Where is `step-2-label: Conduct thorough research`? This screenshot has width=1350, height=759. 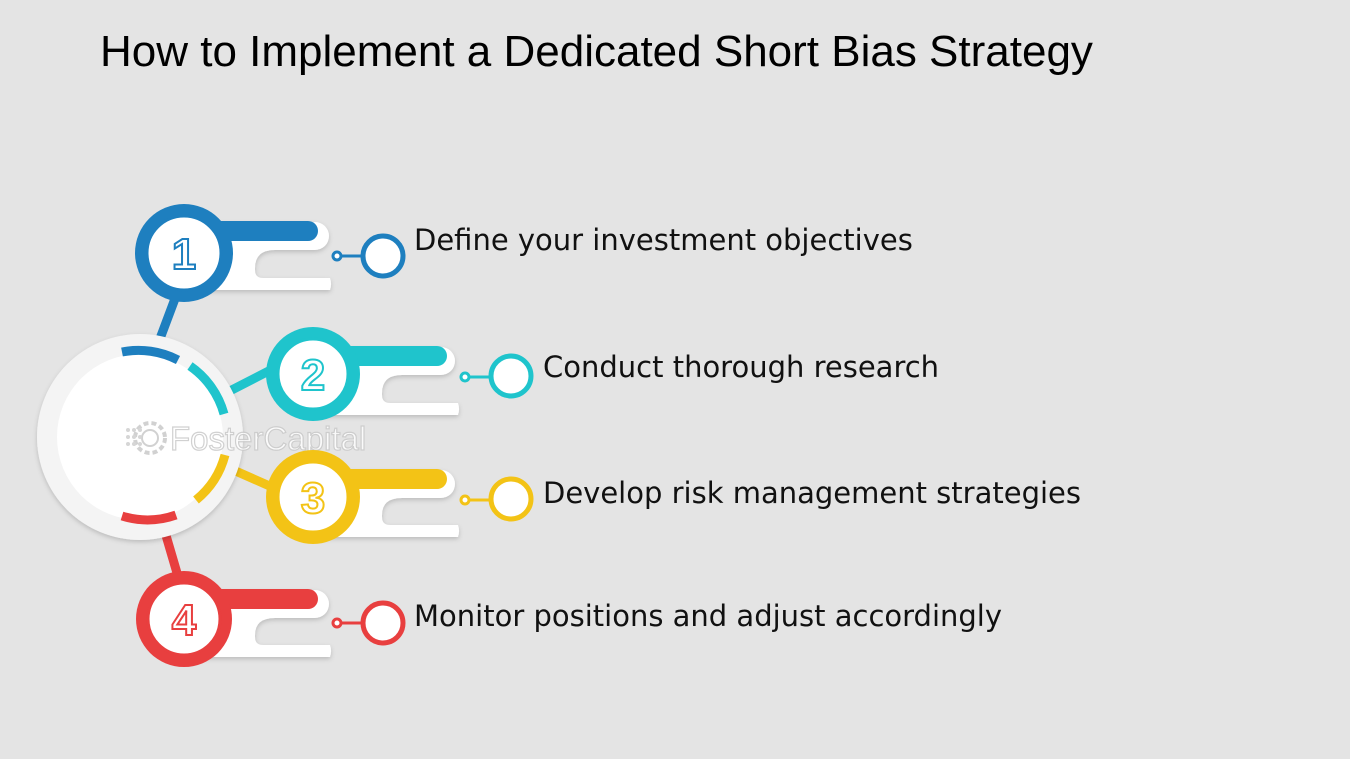 step-2-label: Conduct thorough research is located at coordinates (741, 367).